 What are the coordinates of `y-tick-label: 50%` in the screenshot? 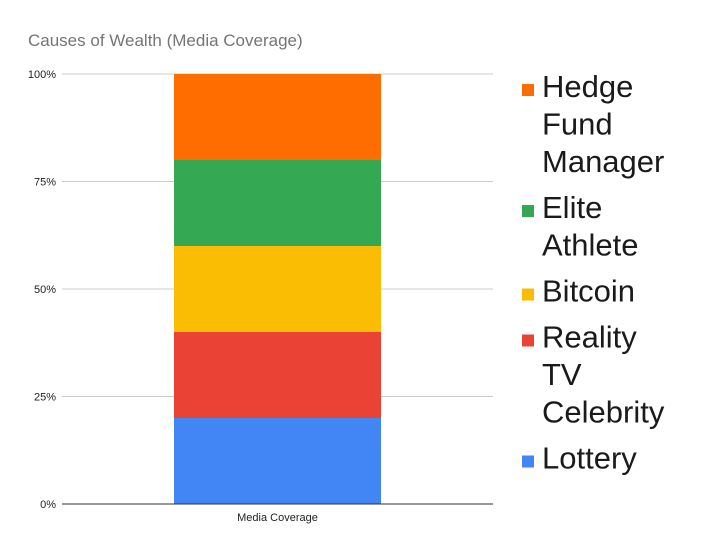 It's located at (45, 290).